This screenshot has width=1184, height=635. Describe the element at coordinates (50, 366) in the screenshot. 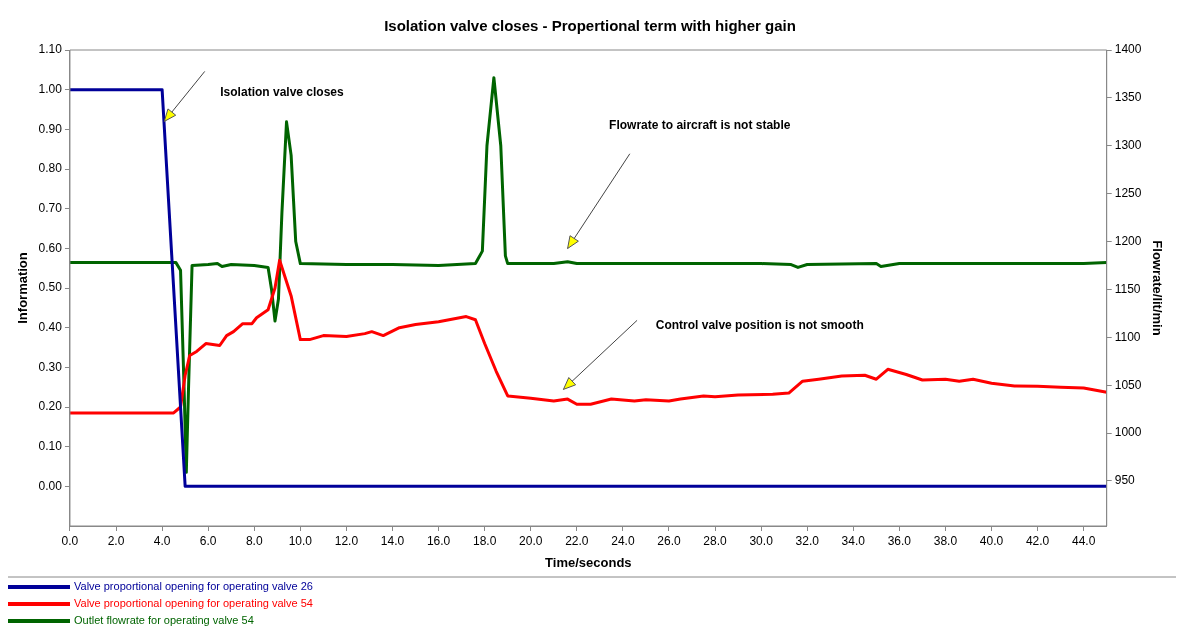

I see `y-tick-label: 0.30` at that location.